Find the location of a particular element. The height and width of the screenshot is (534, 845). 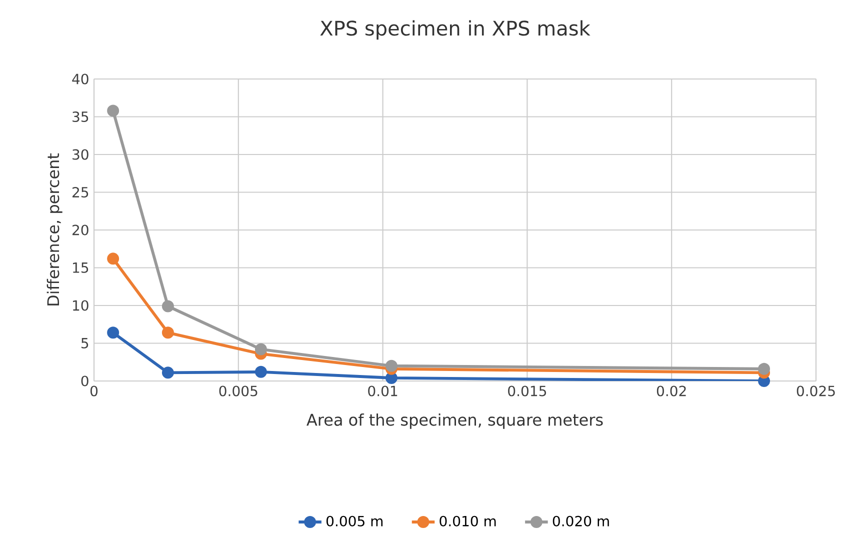

x-tick-label: 0.01 is located at coordinates (383, 391).